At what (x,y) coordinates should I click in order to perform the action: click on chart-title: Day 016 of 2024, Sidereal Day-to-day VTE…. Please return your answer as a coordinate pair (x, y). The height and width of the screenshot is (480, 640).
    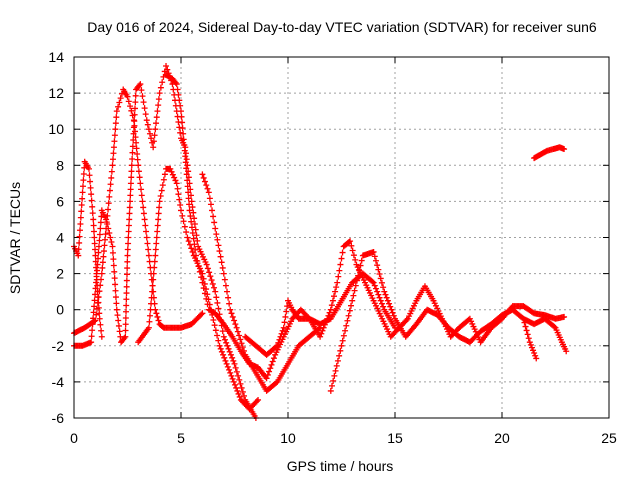
    Looking at the image, I should click on (342, 27).